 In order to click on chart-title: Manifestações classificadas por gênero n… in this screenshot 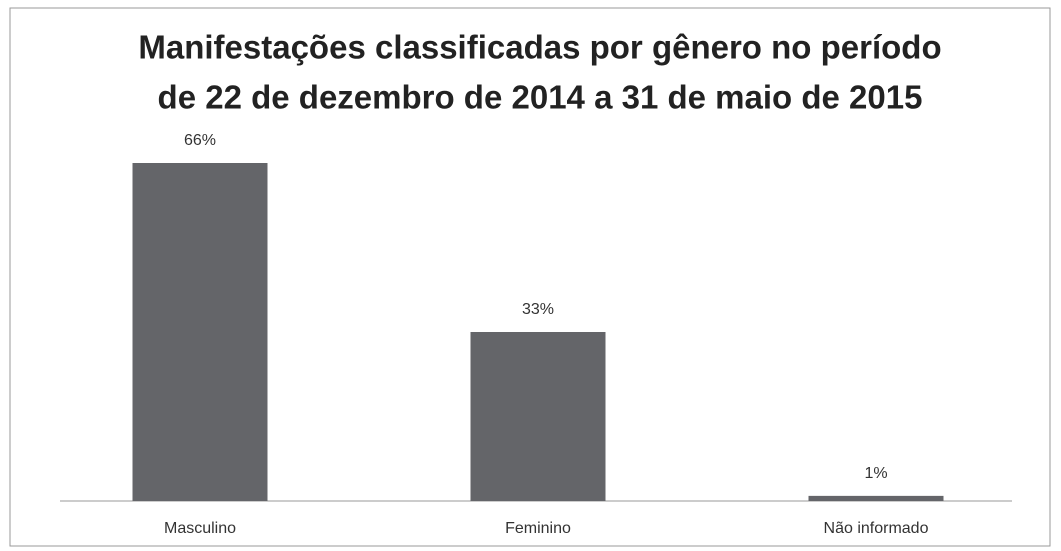, I will do `click(539, 47)`.